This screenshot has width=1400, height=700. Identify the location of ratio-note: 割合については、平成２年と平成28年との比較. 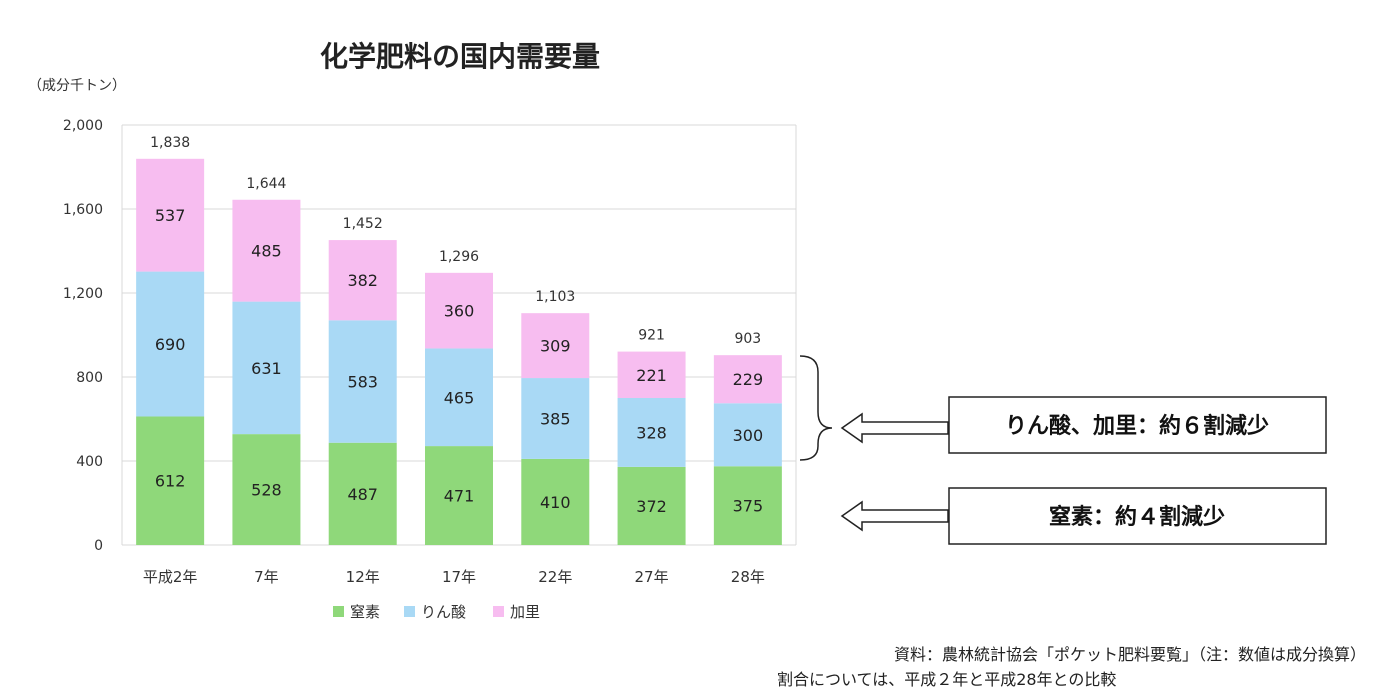
(946, 679).